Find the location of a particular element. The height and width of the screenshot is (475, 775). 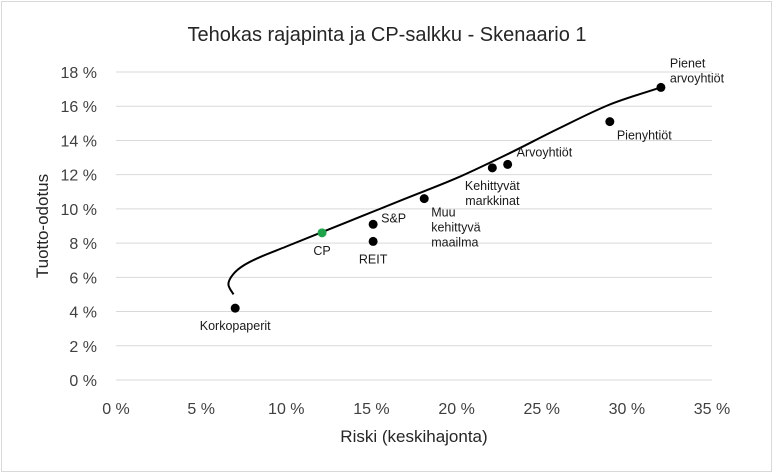

x-tick-label: 10 % is located at coordinates (286, 409).